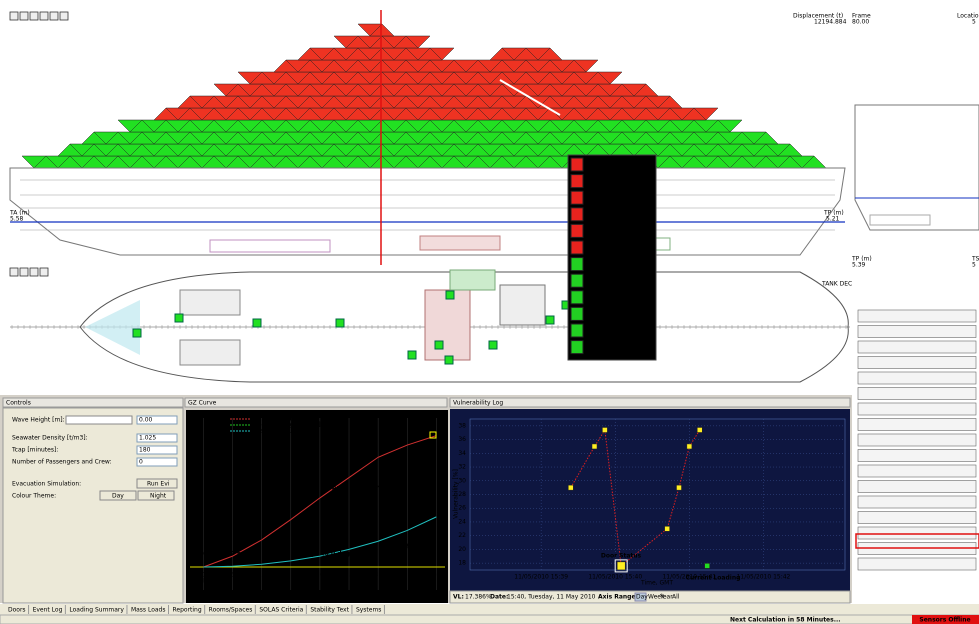 Image resolution: width=979 pixels, height=624 pixels. Describe the element at coordinates (141, 462) in the screenshot. I see `input-value: 0` at that location.